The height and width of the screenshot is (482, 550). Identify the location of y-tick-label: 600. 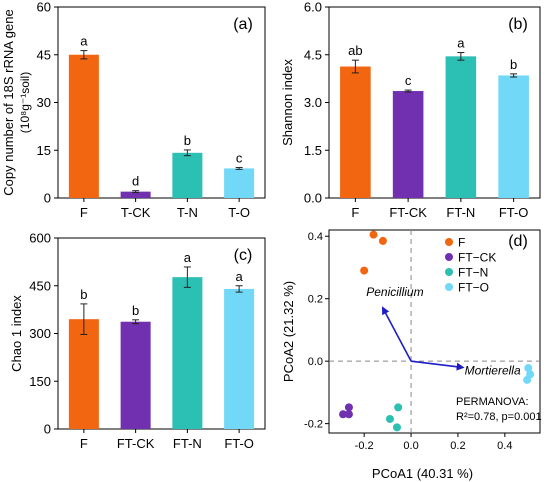
(40, 238).